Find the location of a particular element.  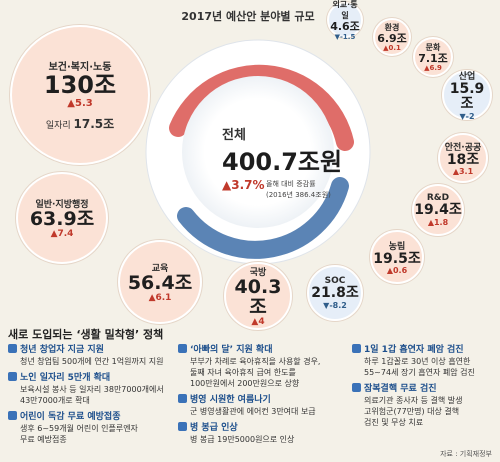

policy-item-title: 노인 일자리 5만개 확대 is located at coordinates (87, 378).